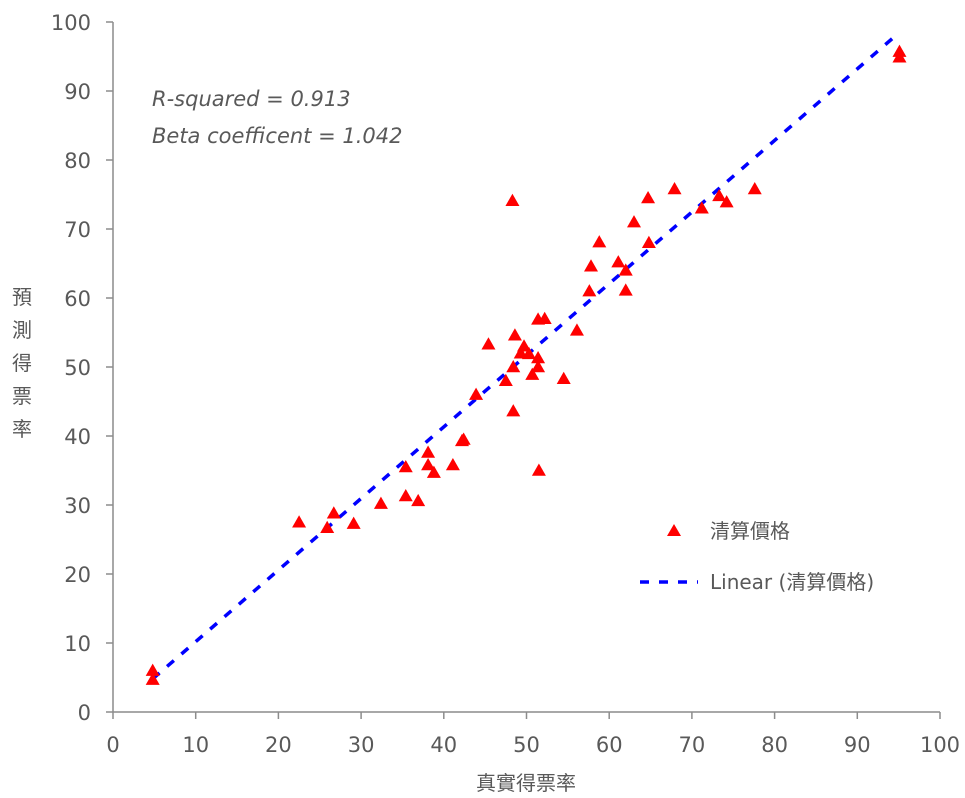  What do you see at coordinates (757, 556) in the screenshot?
I see `legend: 清算價格 Linear (清算價格)` at bounding box center [757, 556].